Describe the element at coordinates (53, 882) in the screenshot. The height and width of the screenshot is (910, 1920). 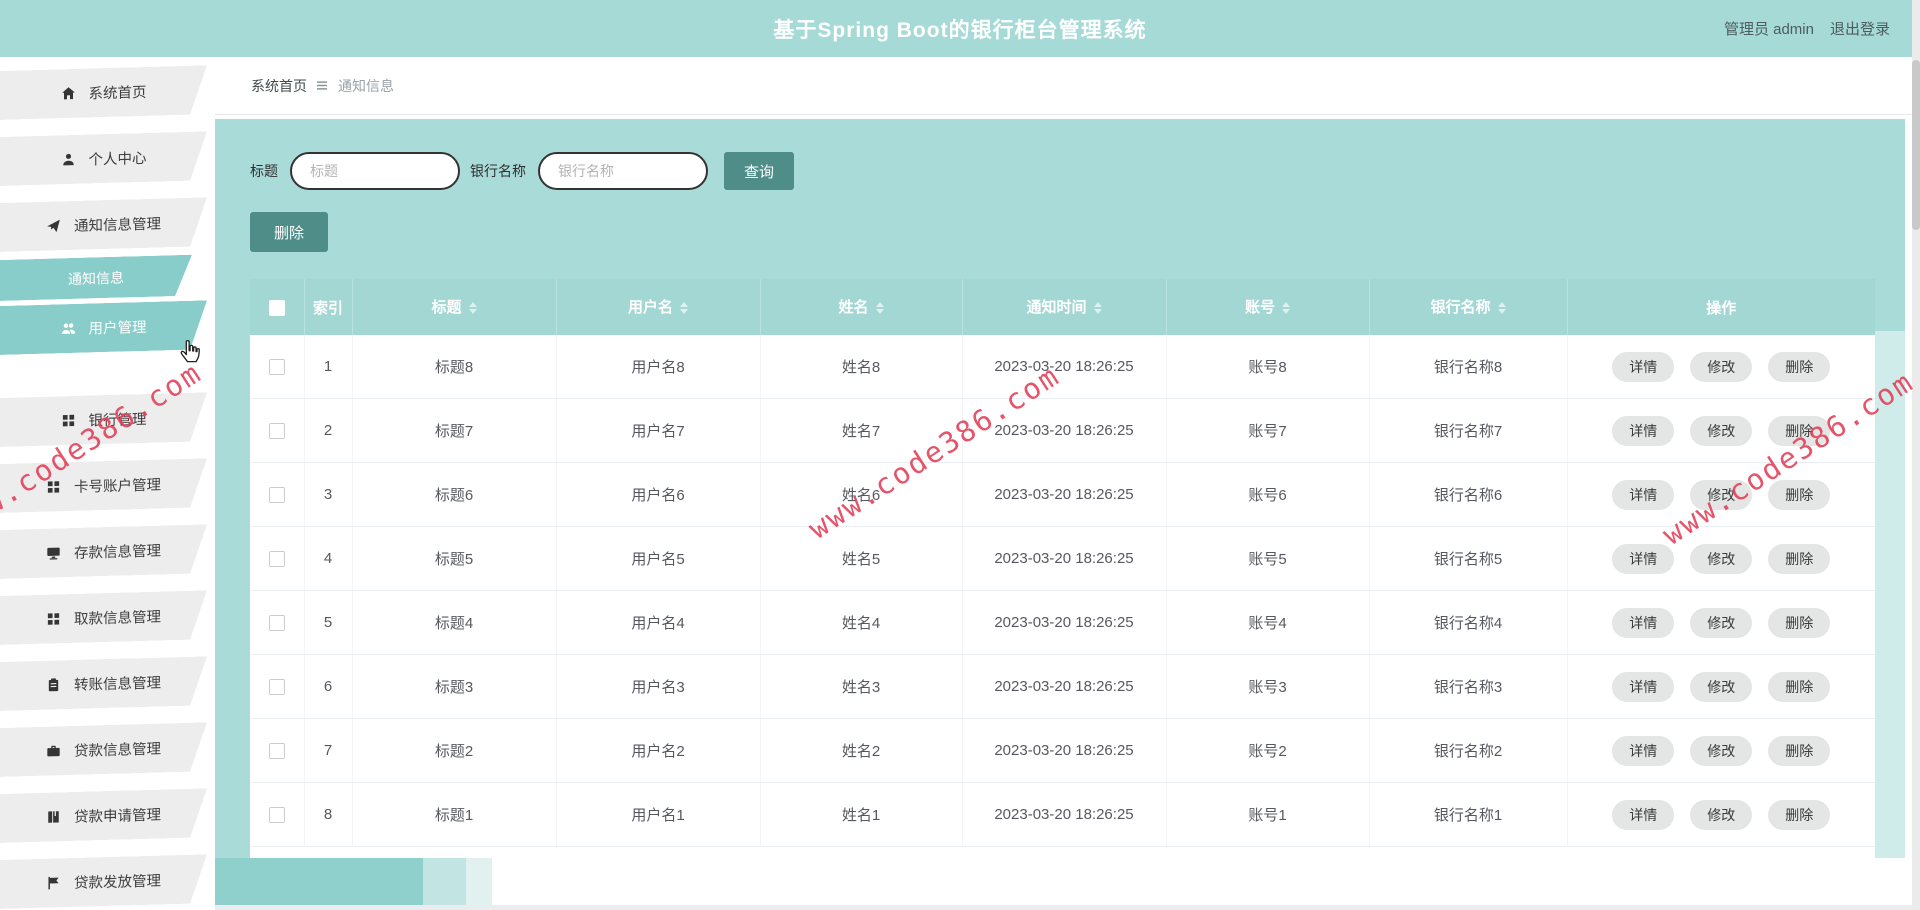
I see `flag-icon` at that location.